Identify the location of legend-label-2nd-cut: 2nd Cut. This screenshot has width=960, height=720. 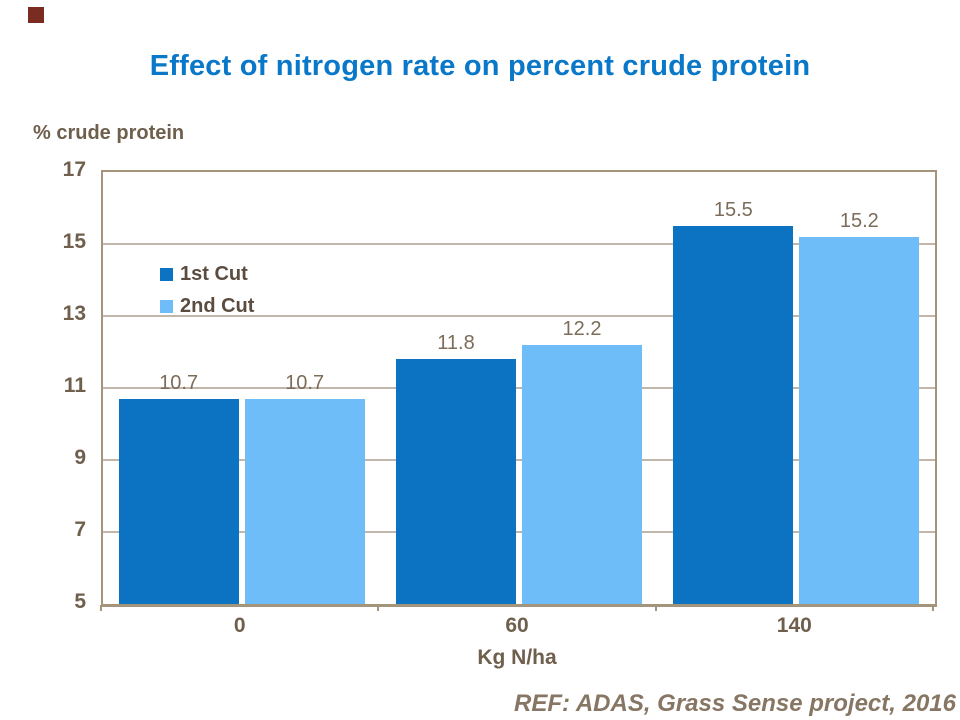
(217, 305).